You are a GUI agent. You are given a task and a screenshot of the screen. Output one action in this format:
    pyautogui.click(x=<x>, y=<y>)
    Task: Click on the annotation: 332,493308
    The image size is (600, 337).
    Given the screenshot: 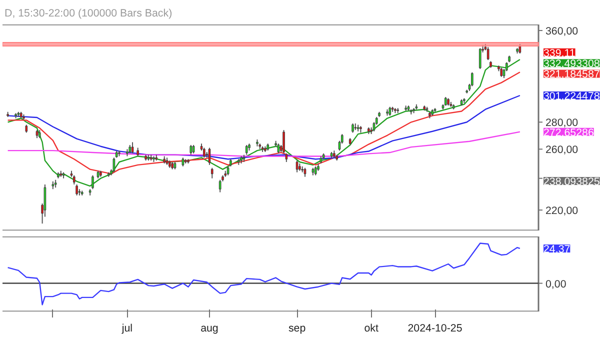 What is the action you would take?
    pyautogui.click(x=572, y=64)
    